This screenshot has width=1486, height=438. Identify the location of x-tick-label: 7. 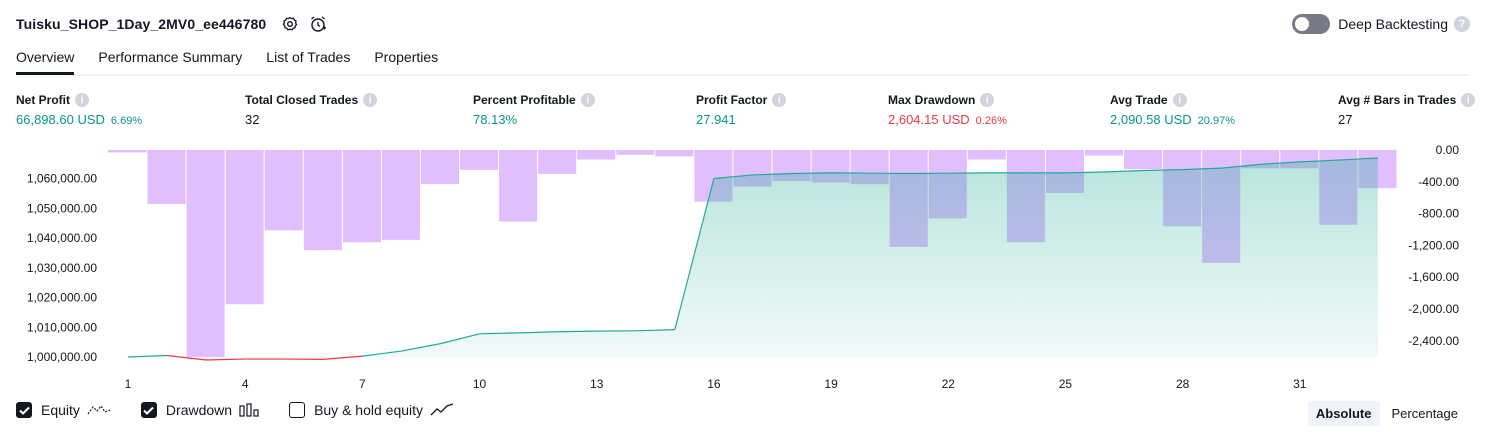
(362, 384).